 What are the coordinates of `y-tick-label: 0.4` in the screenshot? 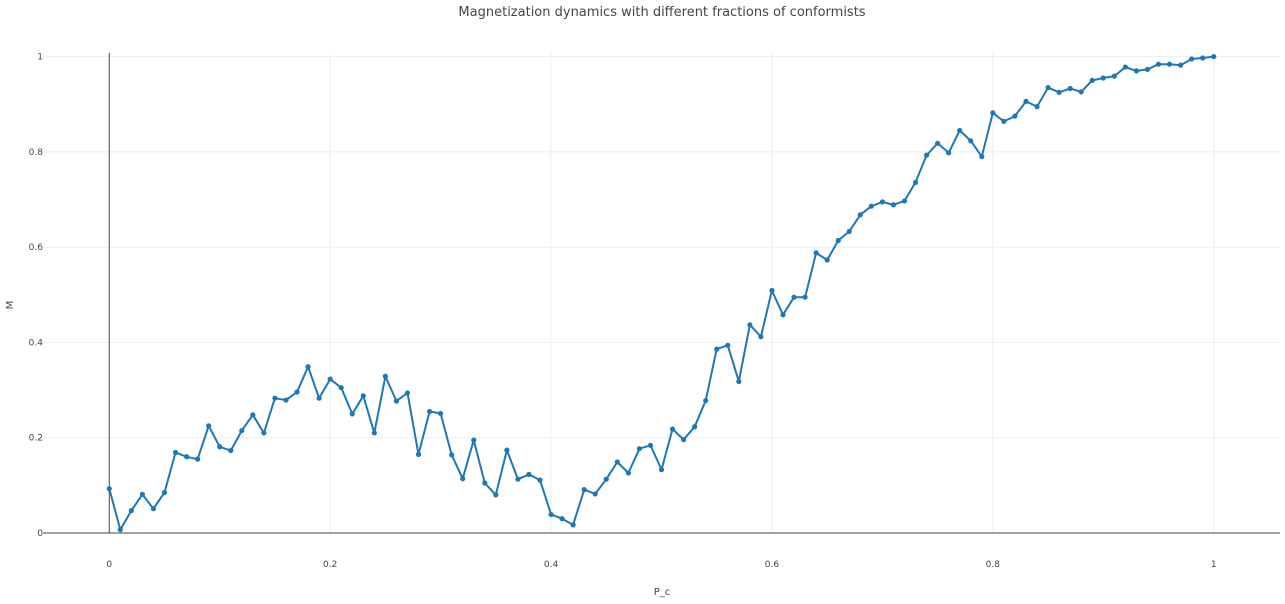 It's located at (36, 343).